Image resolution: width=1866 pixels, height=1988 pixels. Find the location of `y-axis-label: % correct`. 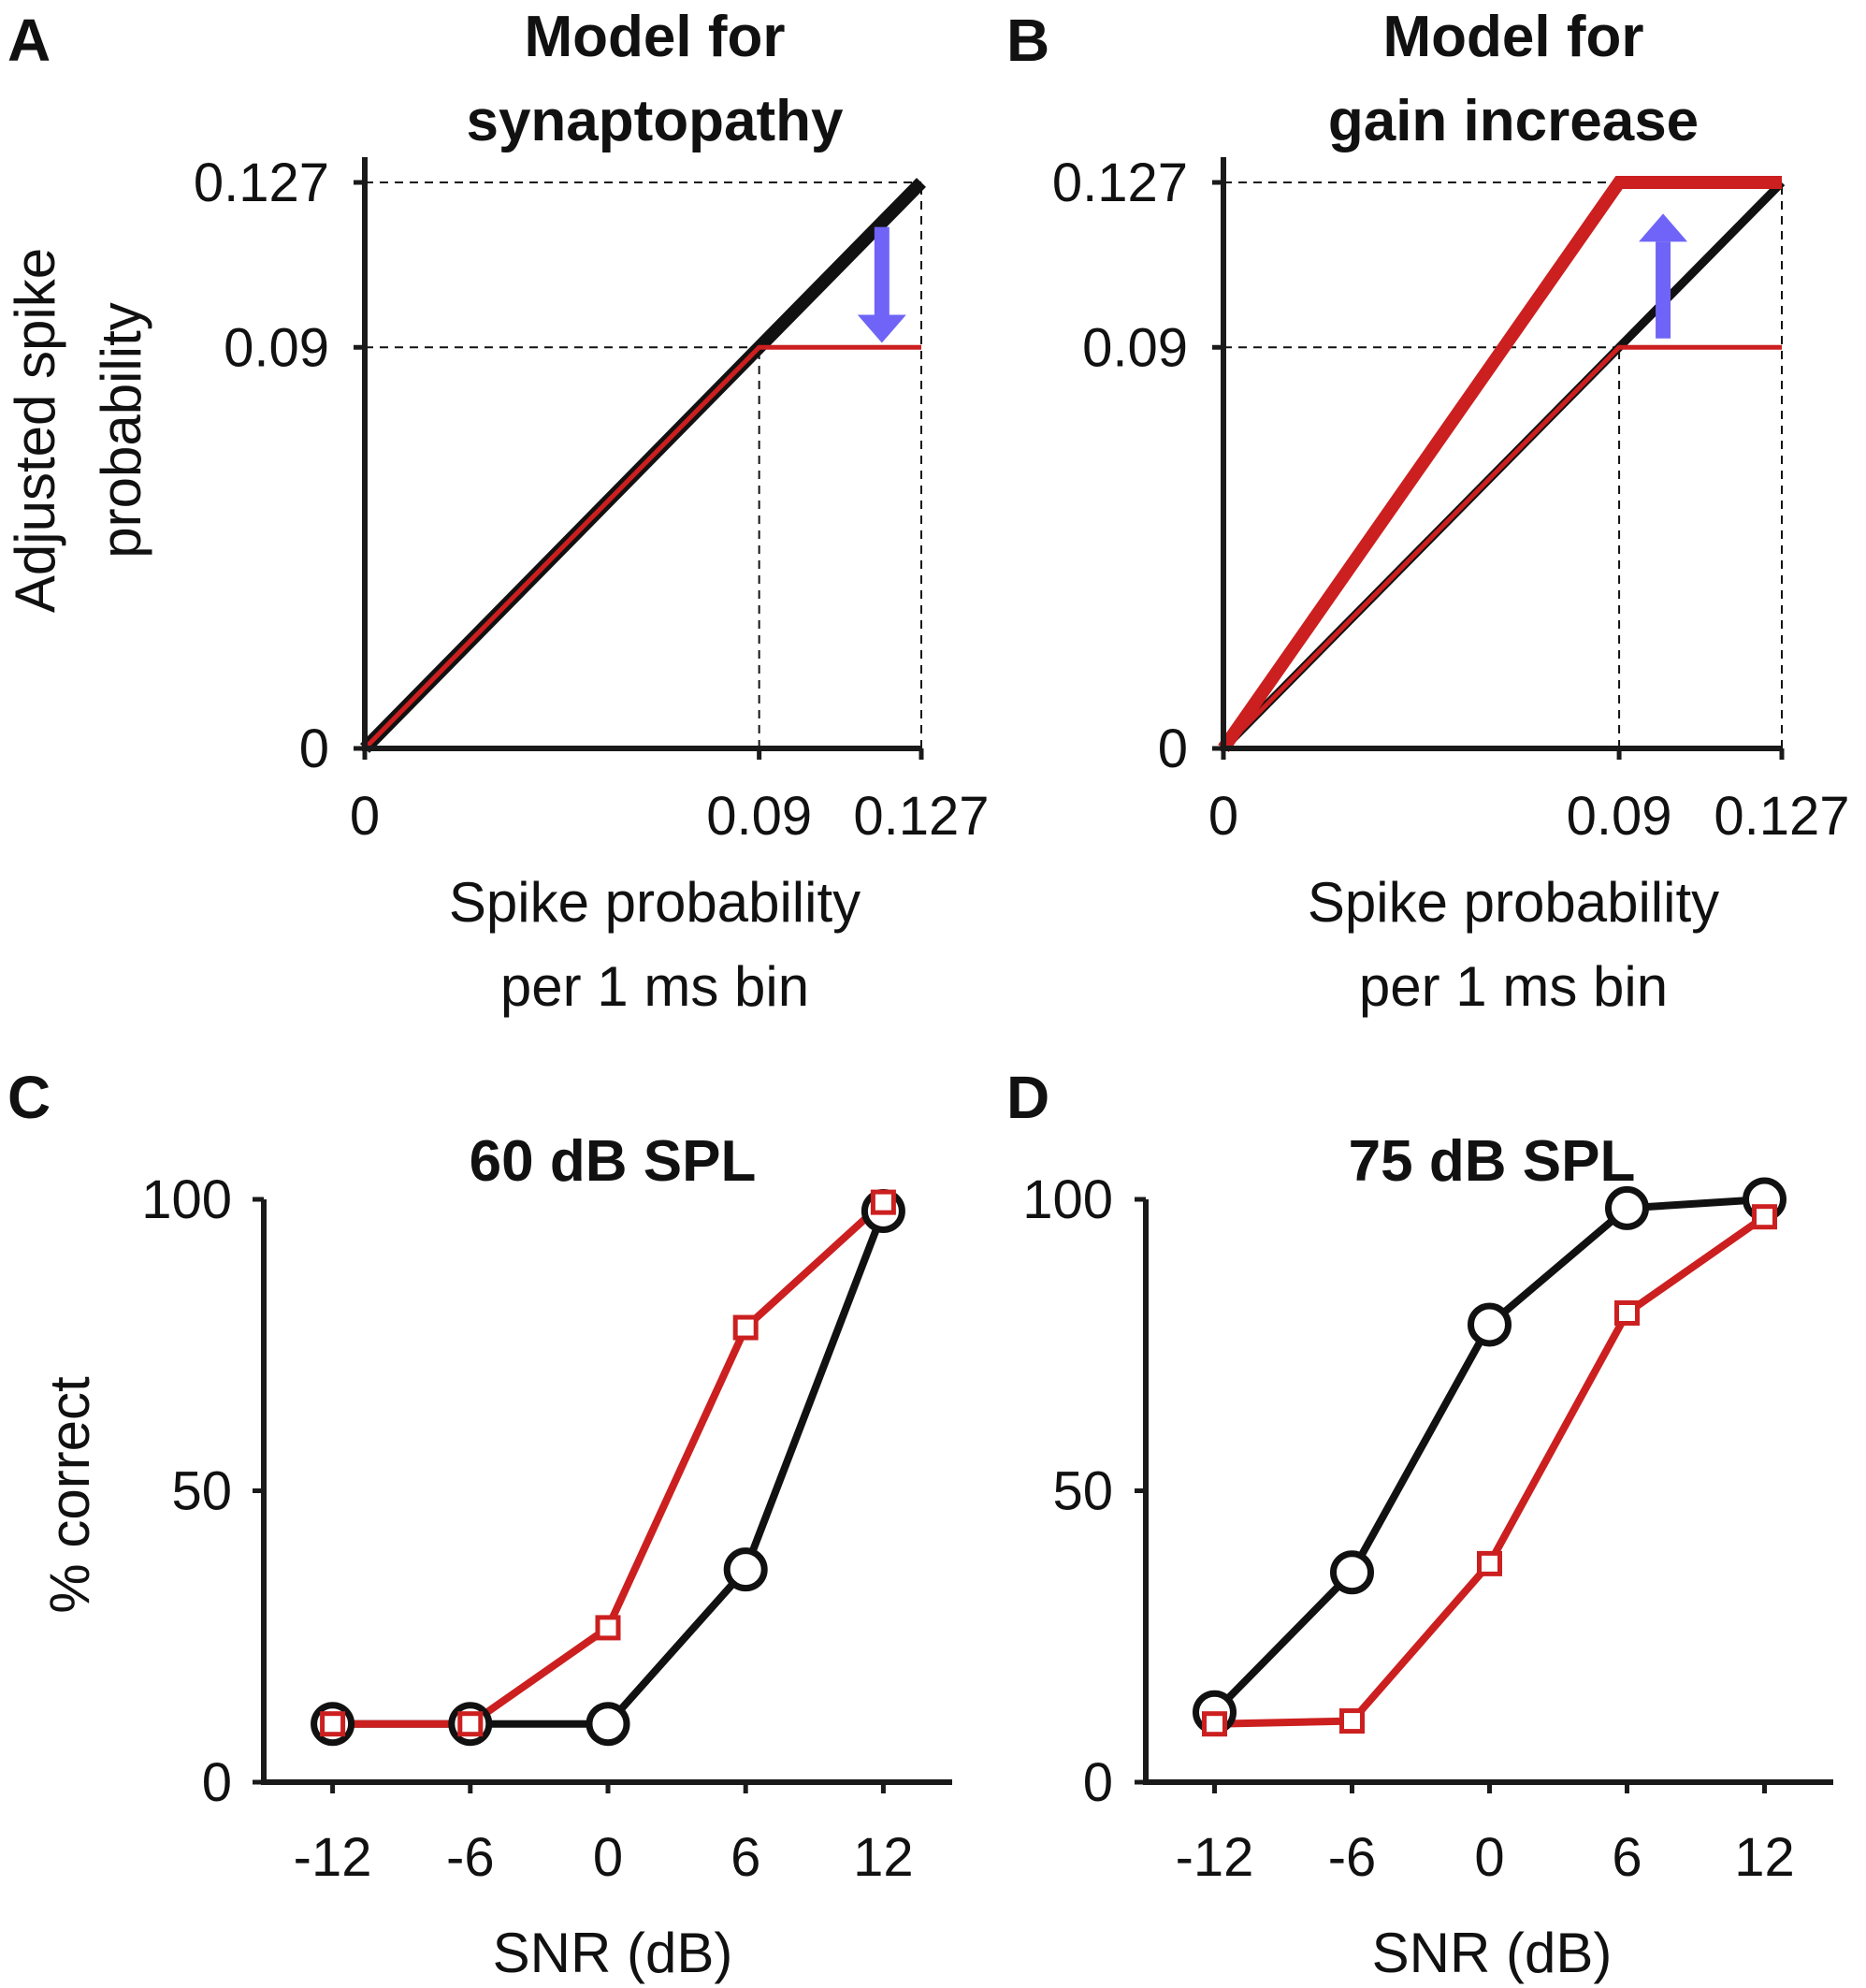

y-axis-label: % correct is located at coordinates (70, 1495).